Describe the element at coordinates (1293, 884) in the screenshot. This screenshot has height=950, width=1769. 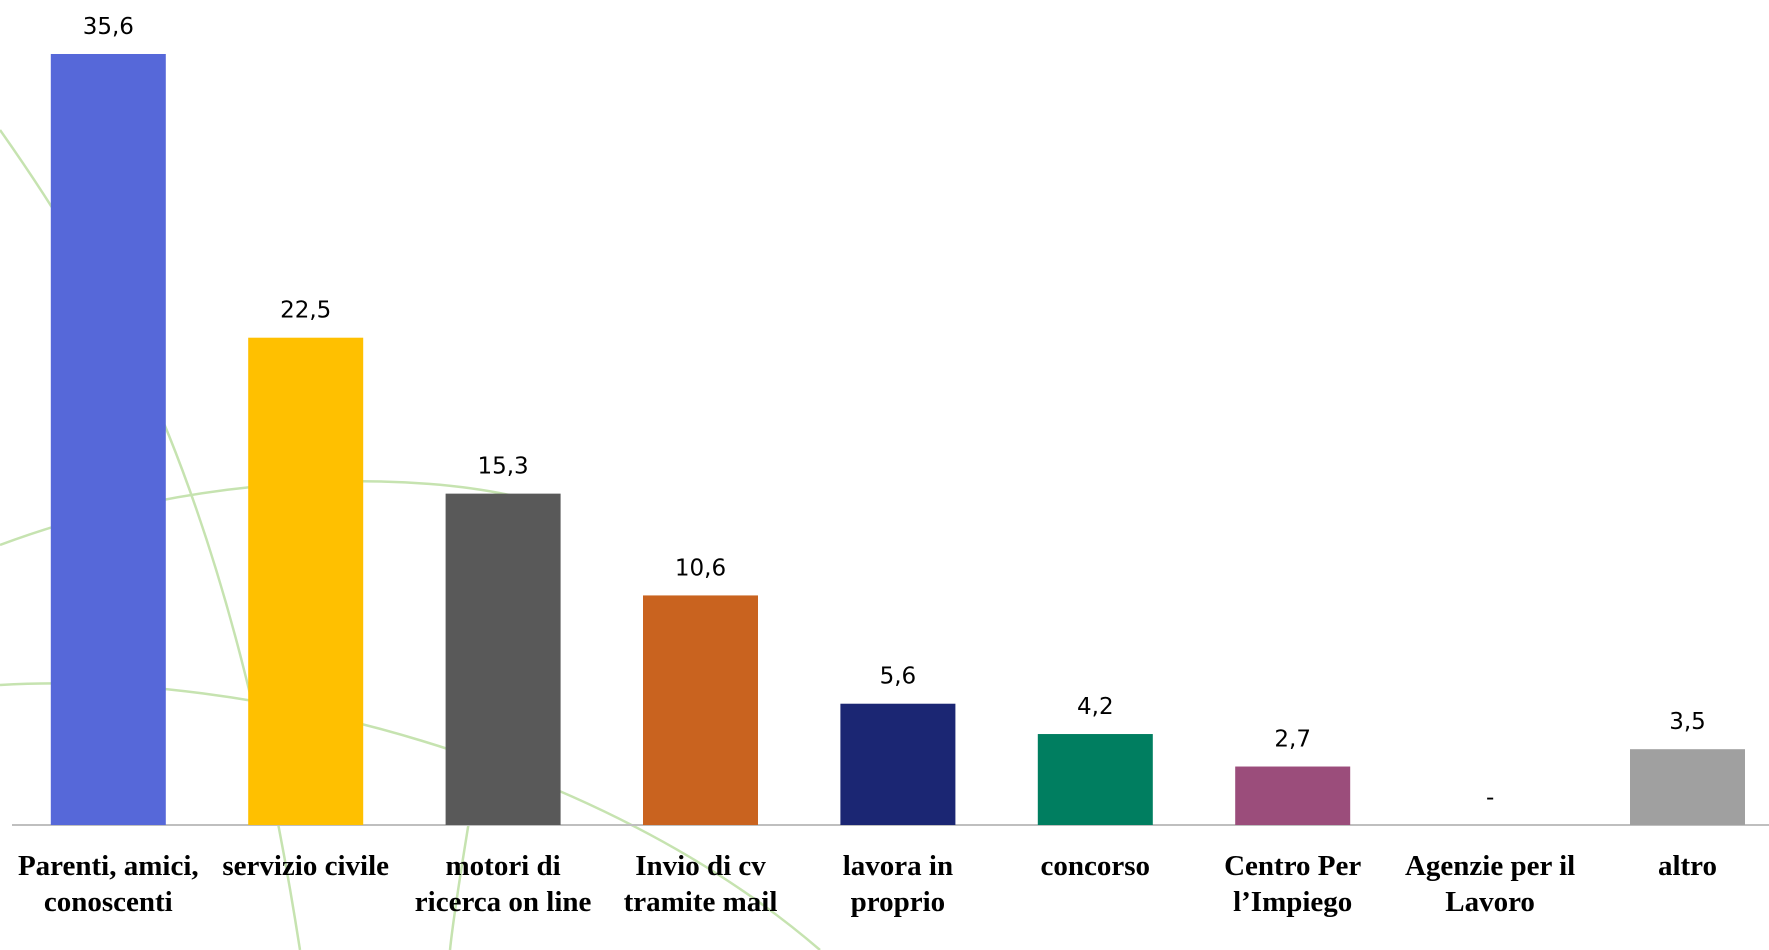
I see `x-tick-label: Centro Per l’Impiego` at that location.